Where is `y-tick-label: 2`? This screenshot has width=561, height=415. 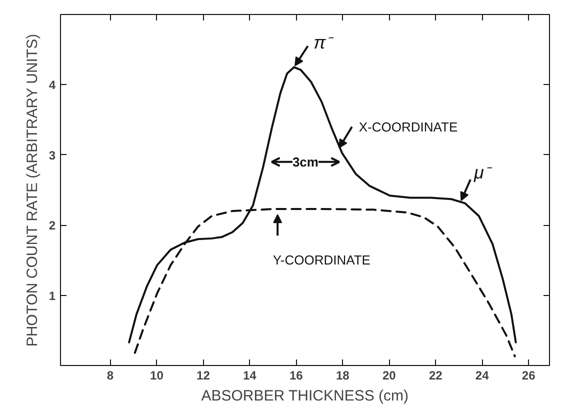 y-tick-label: 2 is located at coordinates (52, 225).